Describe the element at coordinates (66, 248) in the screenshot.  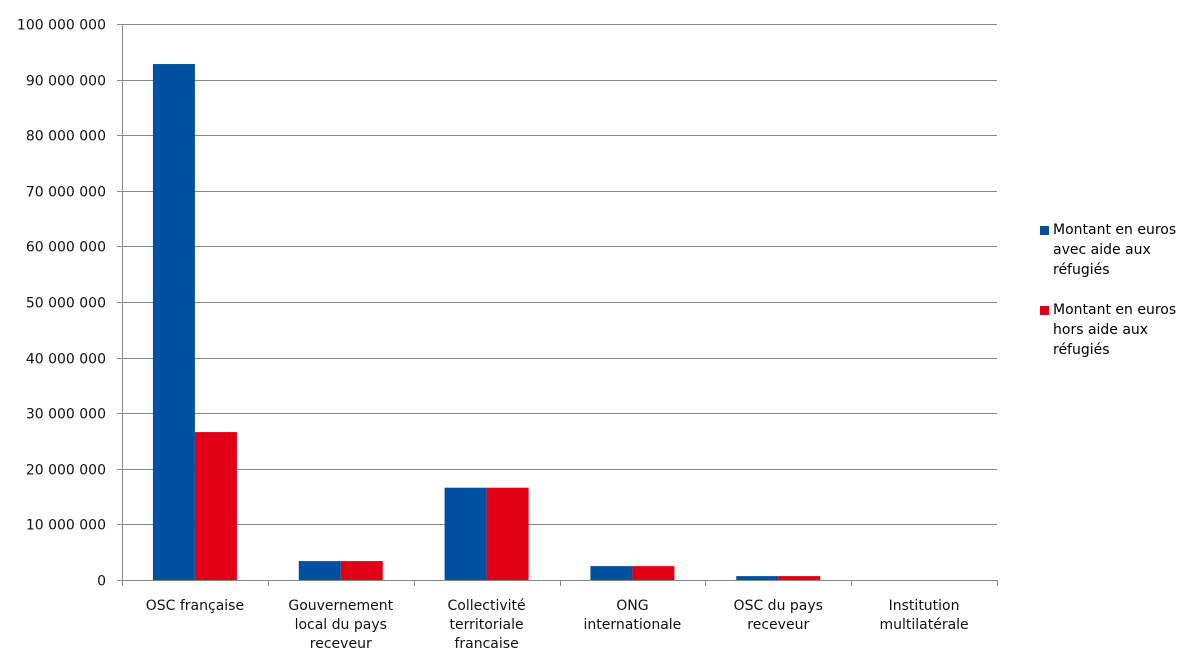
I see `y-tick-label: 60 000 000` at that location.